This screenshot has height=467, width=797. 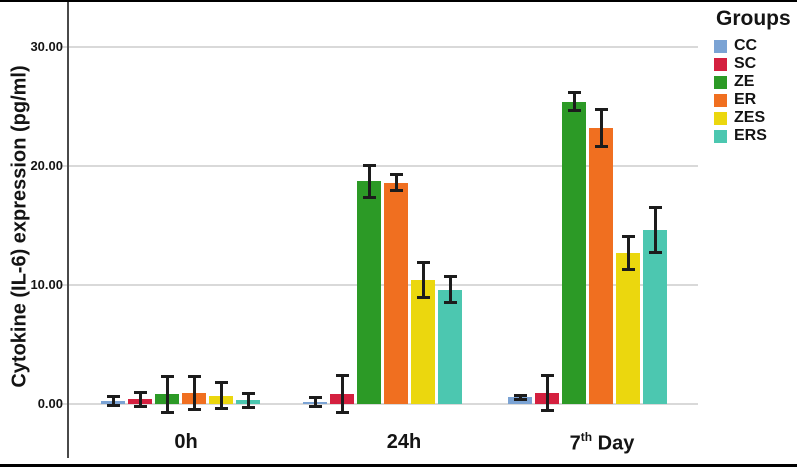 What do you see at coordinates (342, 394) in the screenshot?
I see `error-bar-SC-24h` at bounding box center [342, 394].